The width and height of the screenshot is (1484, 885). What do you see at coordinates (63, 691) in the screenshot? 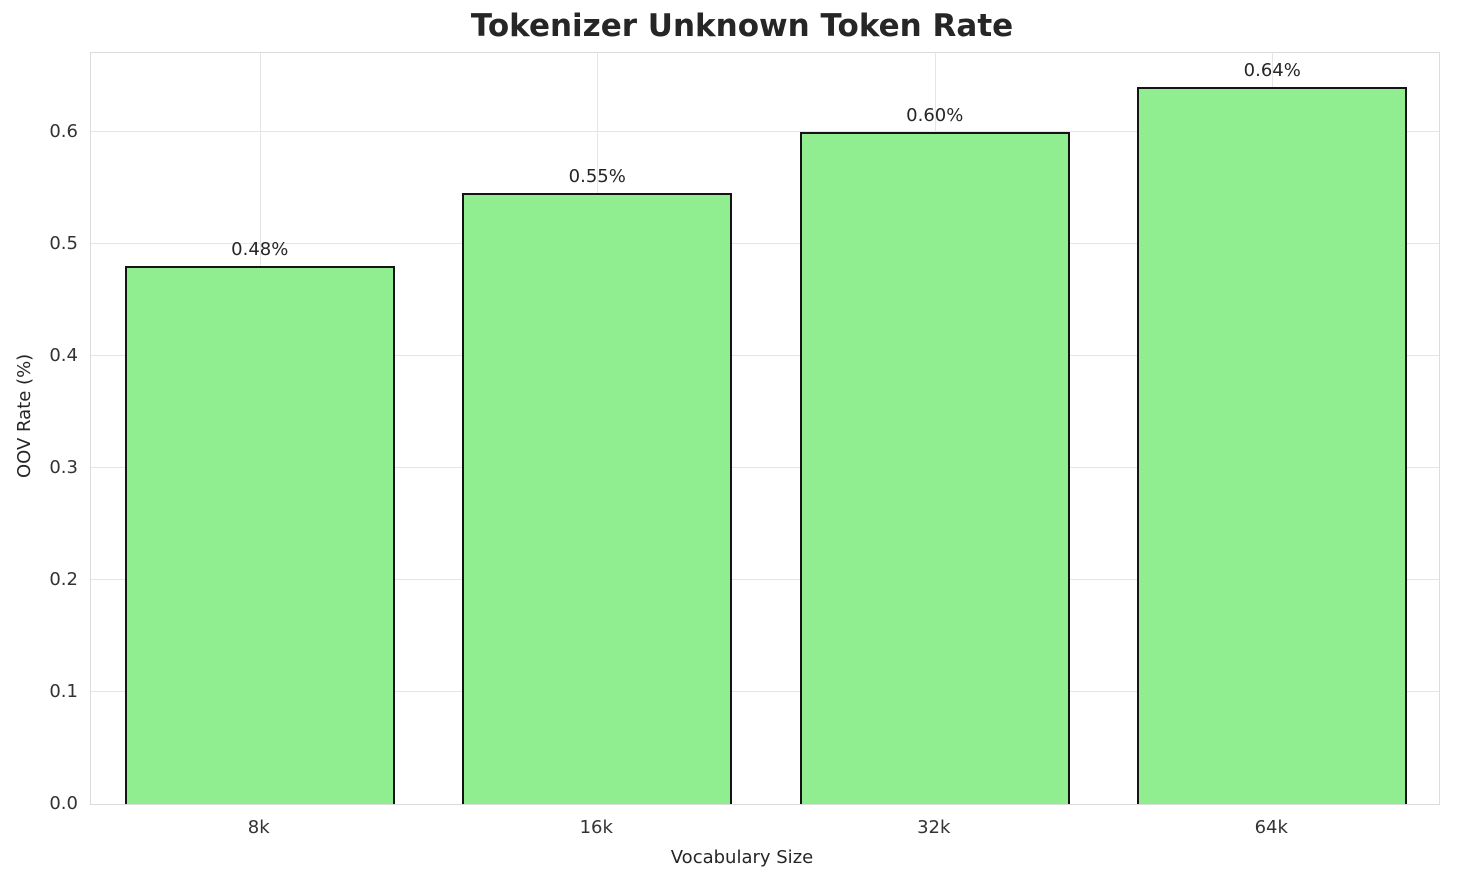
I see `y-tick-label: 0.1` at bounding box center [63, 691].